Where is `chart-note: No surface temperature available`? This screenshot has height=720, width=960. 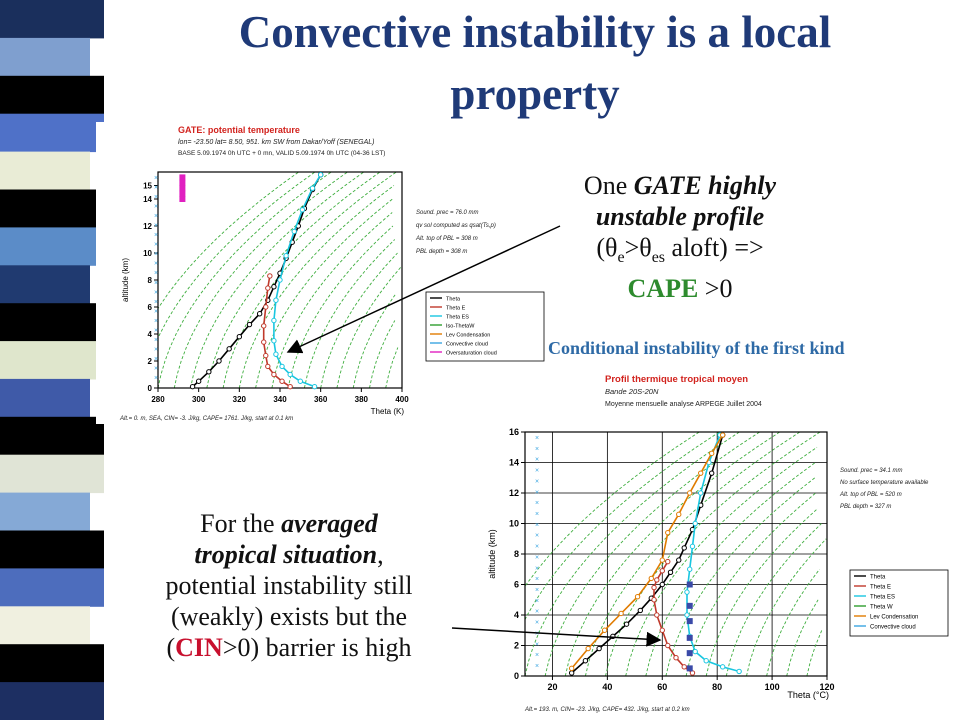
chart-note: No surface temperature available is located at coordinates (884, 483).